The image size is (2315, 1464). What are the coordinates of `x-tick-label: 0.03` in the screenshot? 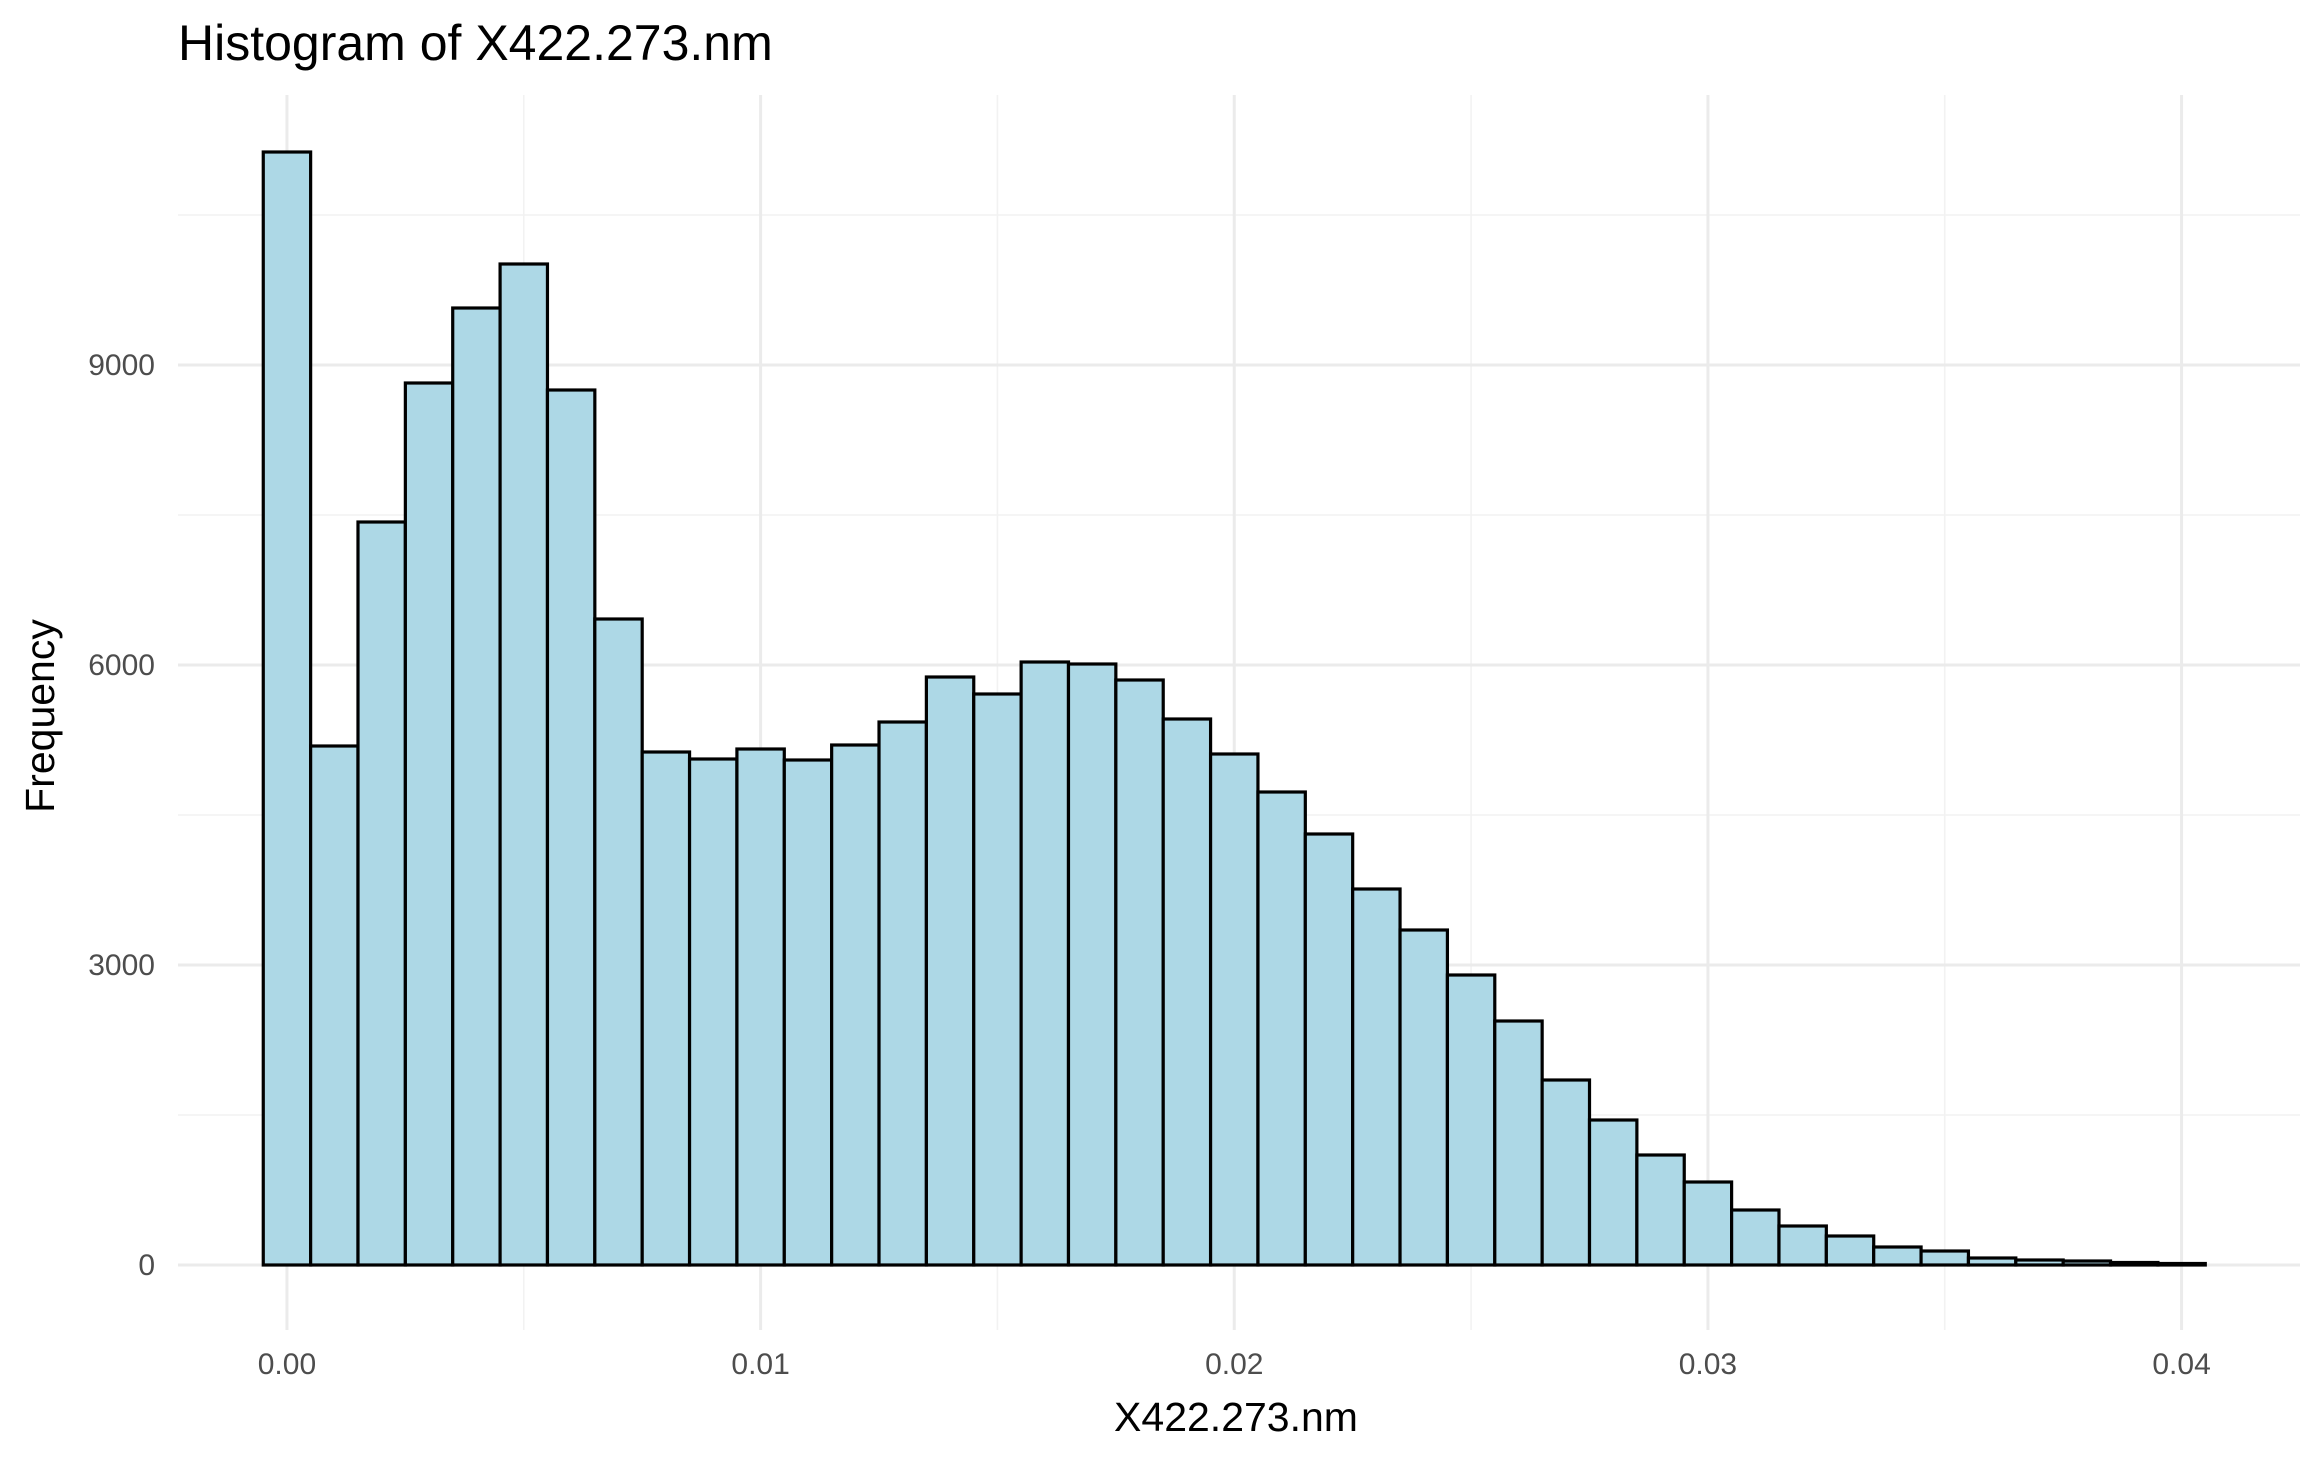 It's located at (1708, 1364).